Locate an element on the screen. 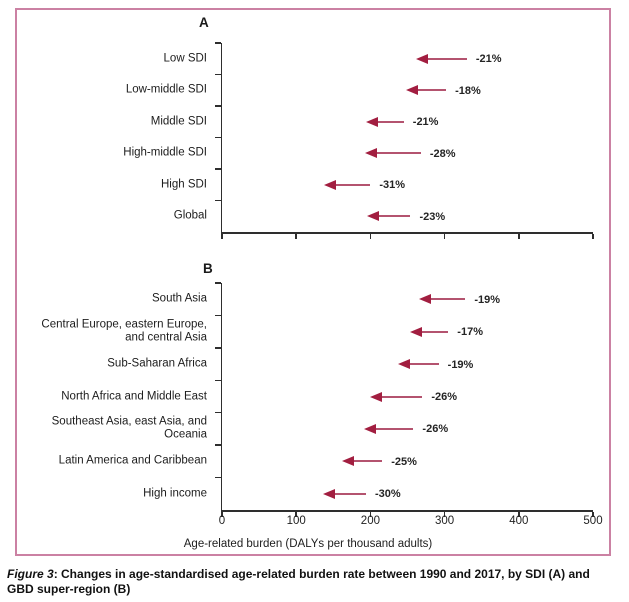 The height and width of the screenshot is (602, 629). panel-a-y-axis is located at coordinates (221, 137).